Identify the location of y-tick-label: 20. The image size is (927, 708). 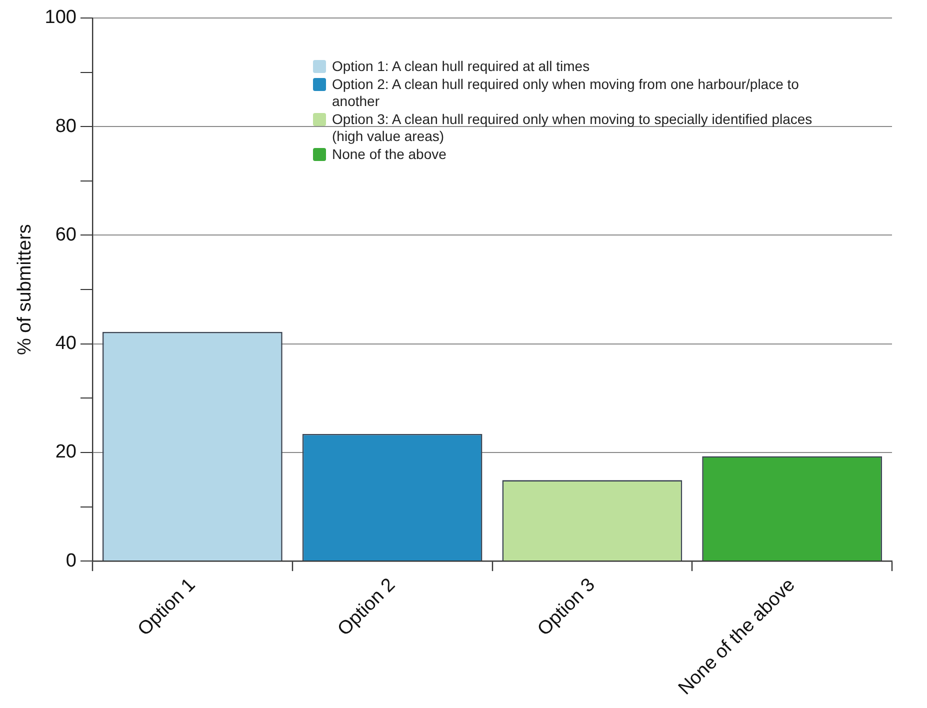
(65, 452).